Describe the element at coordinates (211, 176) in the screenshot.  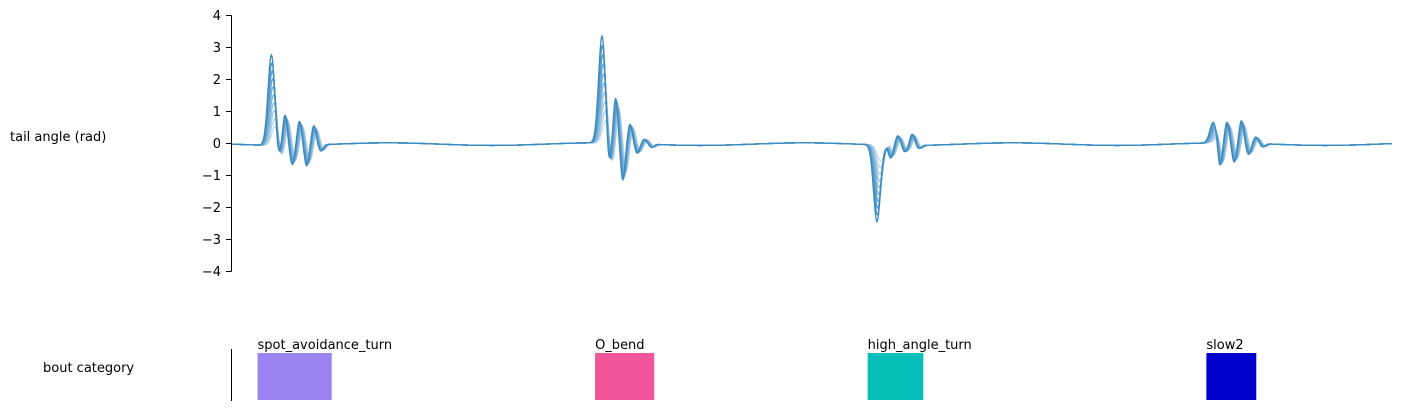
I see `y-tick-label: −1` at that location.